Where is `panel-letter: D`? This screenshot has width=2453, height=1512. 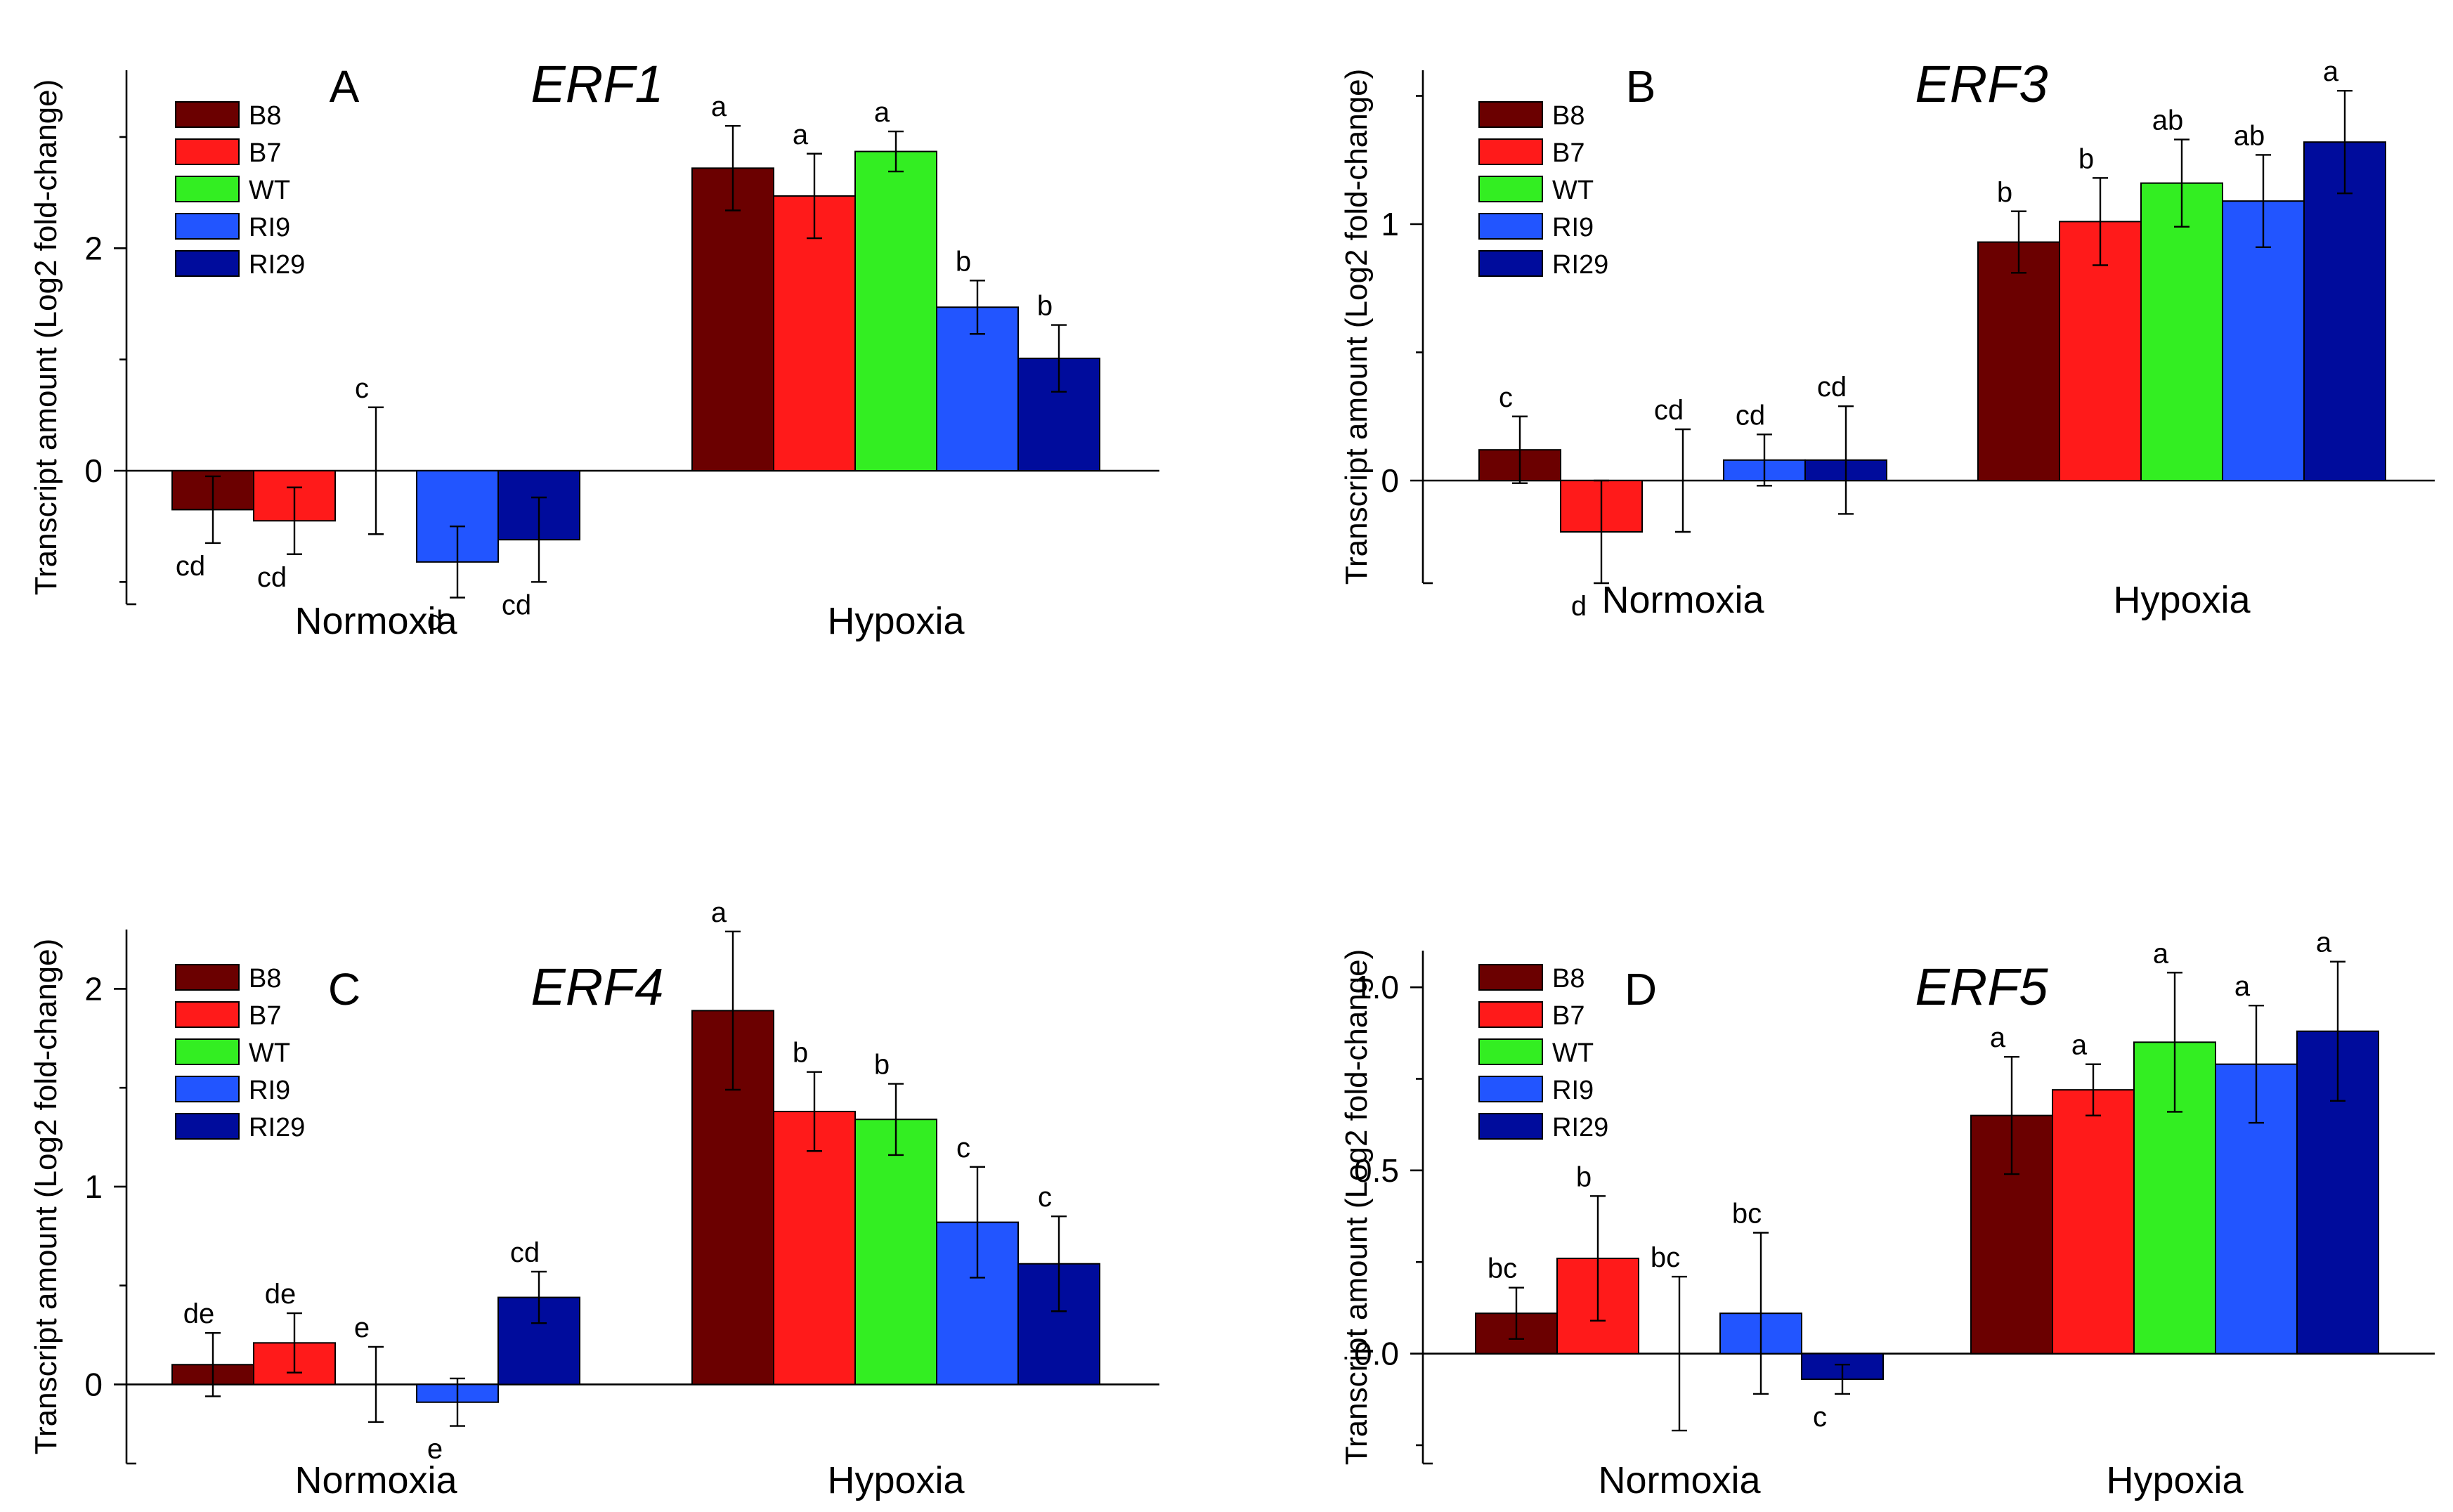
panel-letter: D is located at coordinates (1641, 989).